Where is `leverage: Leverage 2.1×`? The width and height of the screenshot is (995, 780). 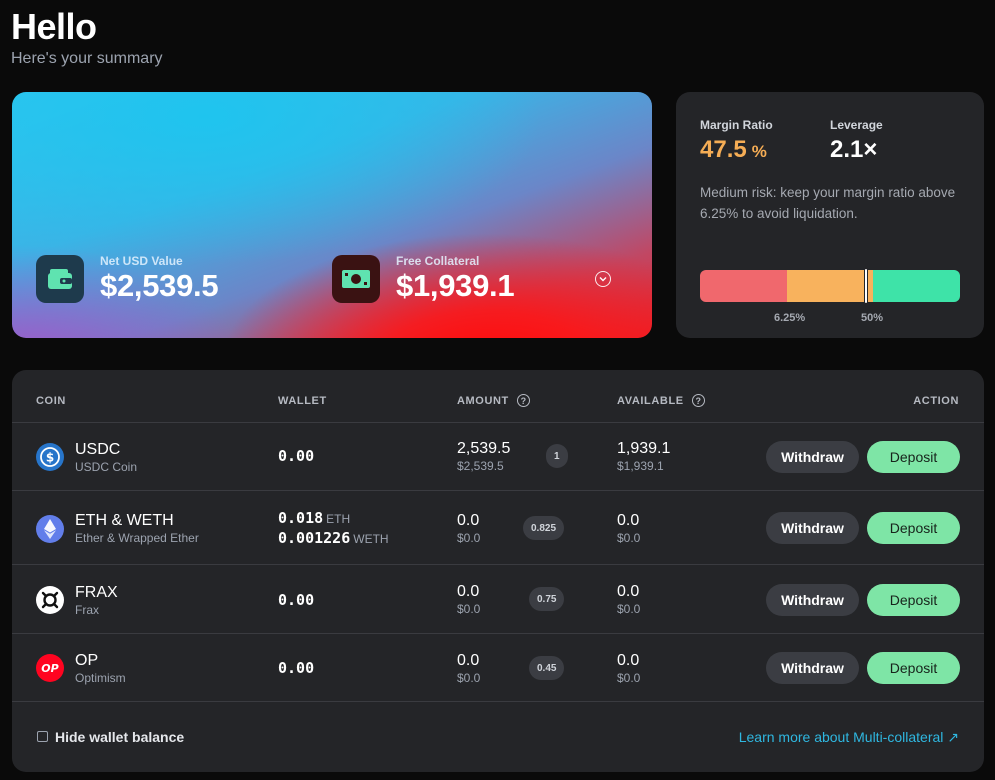
leverage: Leverage 2.1× is located at coordinates (856, 141).